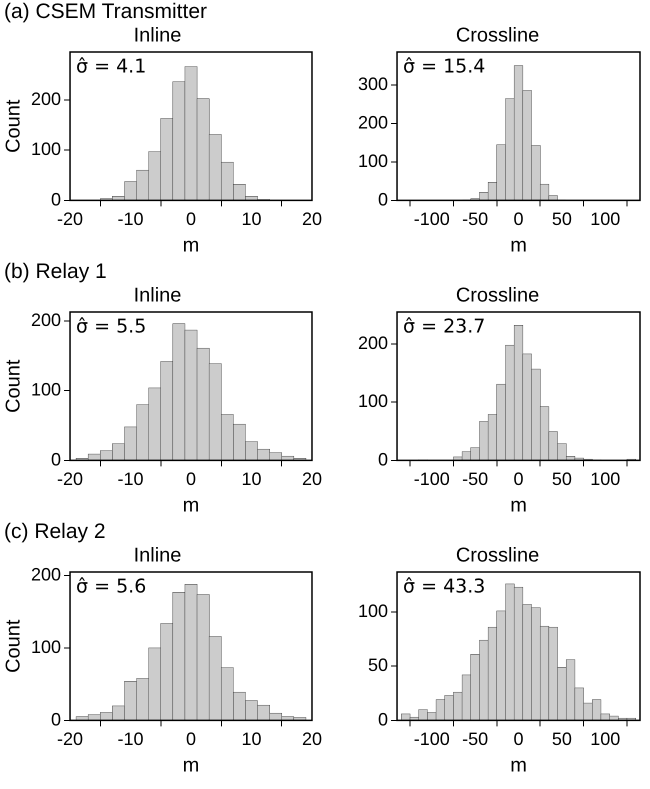  I want to click on annotation: σ̂ = 23.7, so click(444, 326).